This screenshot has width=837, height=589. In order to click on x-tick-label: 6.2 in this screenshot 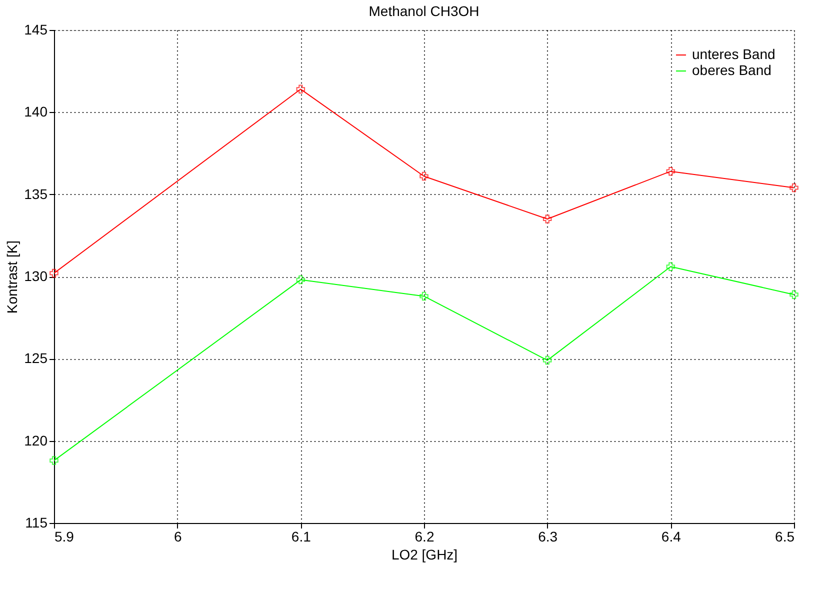, I will do `click(424, 536)`.